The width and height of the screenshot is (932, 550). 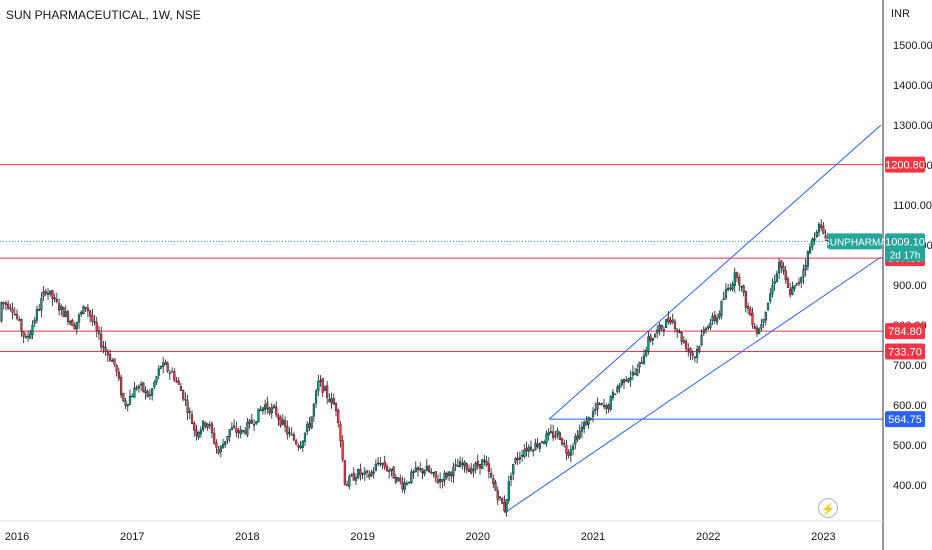 What do you see at coordinates (478, 537) in the screenshot?
I see `time-tick-label: 2020` at bounding box center [478, 537].